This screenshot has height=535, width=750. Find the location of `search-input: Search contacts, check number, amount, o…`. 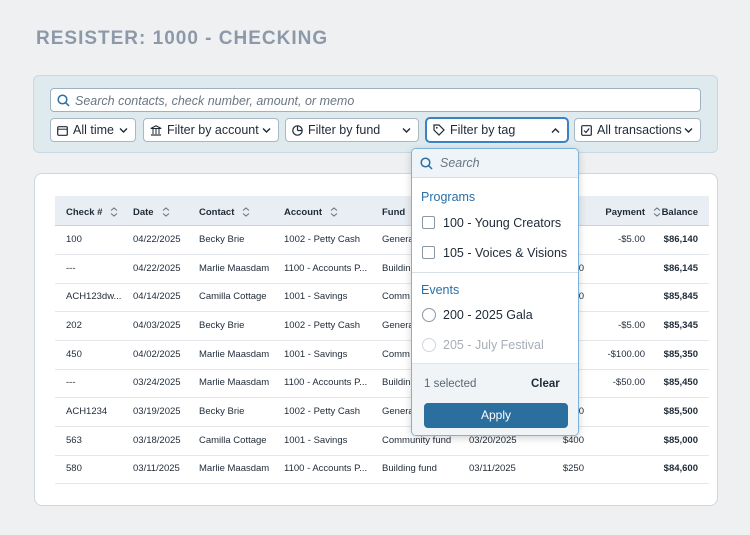

search-input: Search contacts, check number, amount, o… is located at coordinates (375, 100).